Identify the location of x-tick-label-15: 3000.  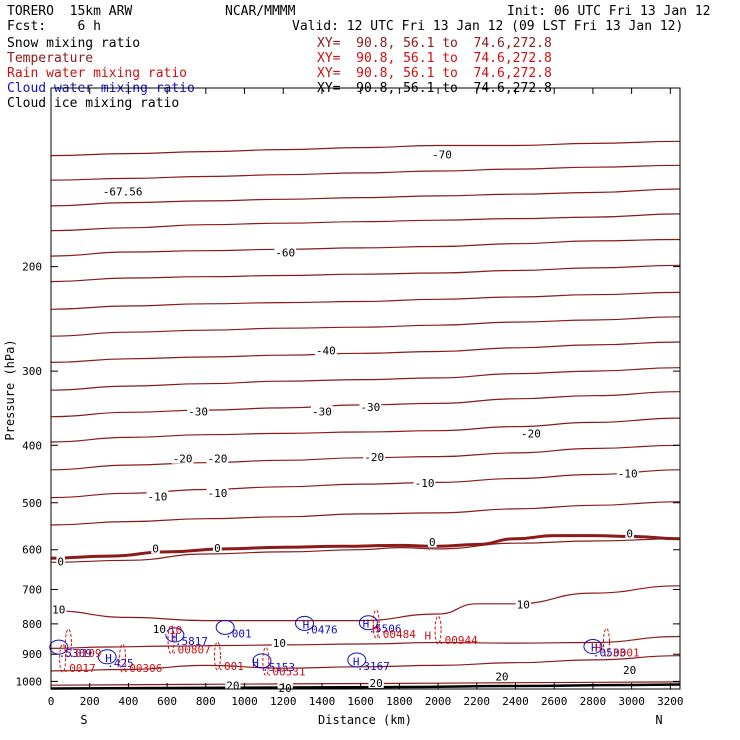
(631, 701).